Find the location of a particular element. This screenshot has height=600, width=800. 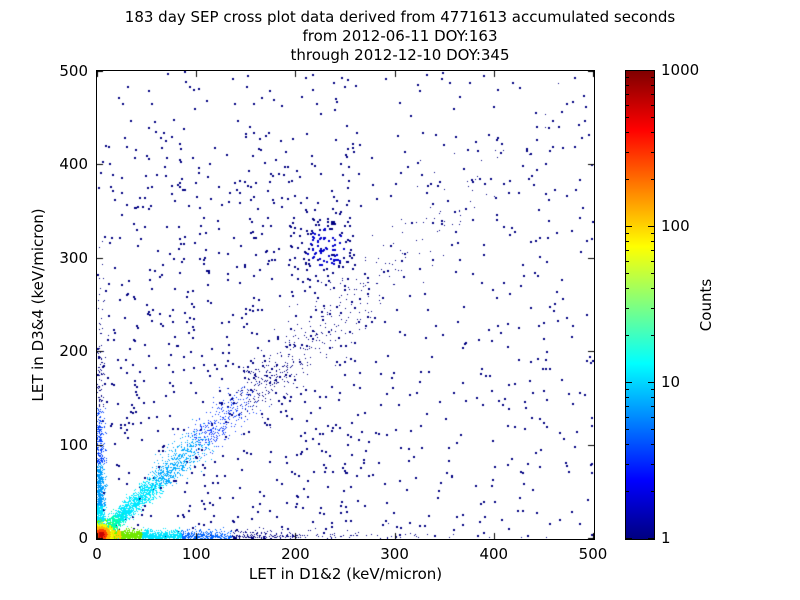

x-tick-label: 500 is located at coordinates (593, 554).